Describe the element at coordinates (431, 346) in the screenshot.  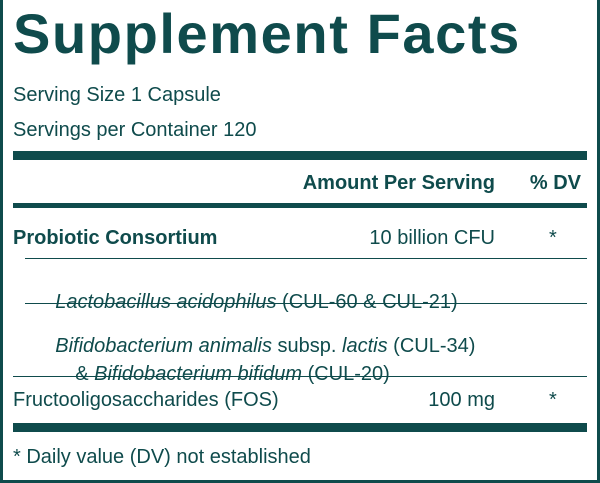
I see `row-part: (CUL-34)` at that location.